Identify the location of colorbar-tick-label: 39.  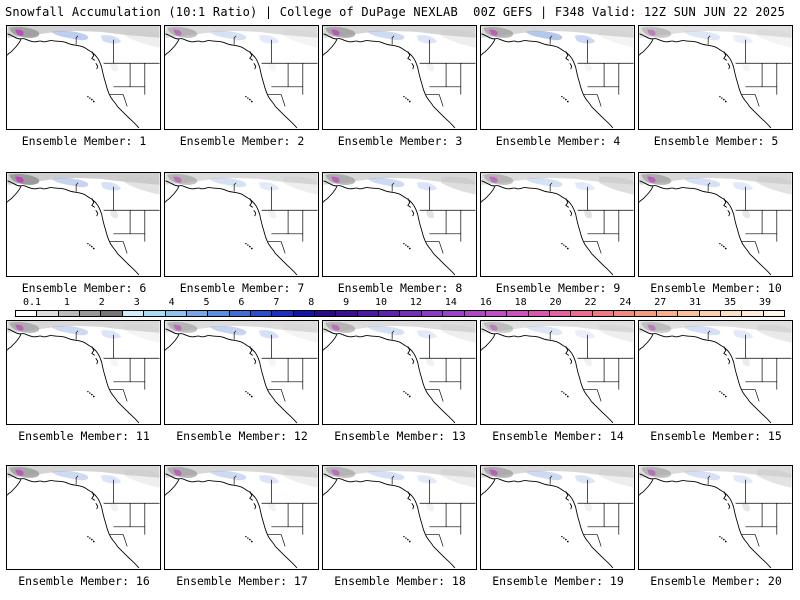
(765, 302).